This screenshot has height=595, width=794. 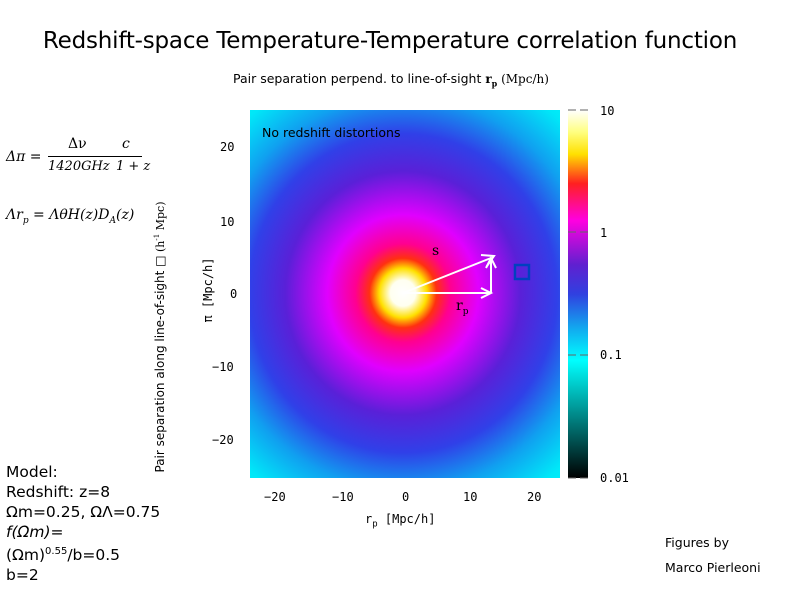 What do you see at coordinates (83, 532) in the screenshot?
I see `model-line-4: f(Ωm)=` at bounding box center [83, 532].